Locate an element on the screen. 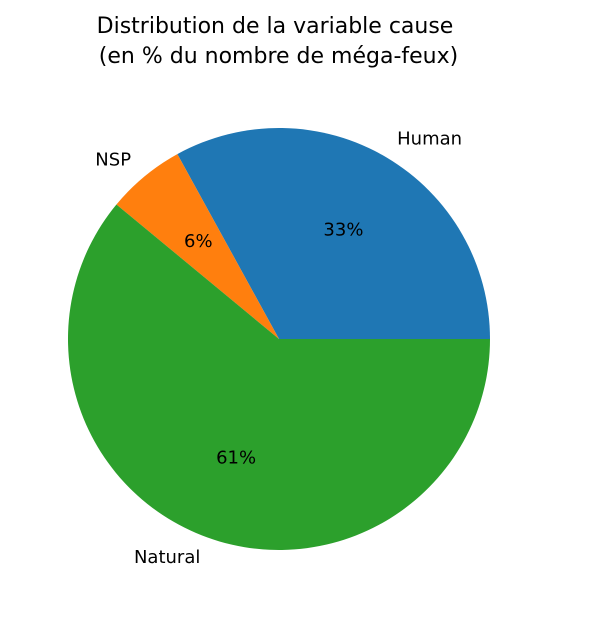  pie-slice-nsp is located at coordinates (197, 246).